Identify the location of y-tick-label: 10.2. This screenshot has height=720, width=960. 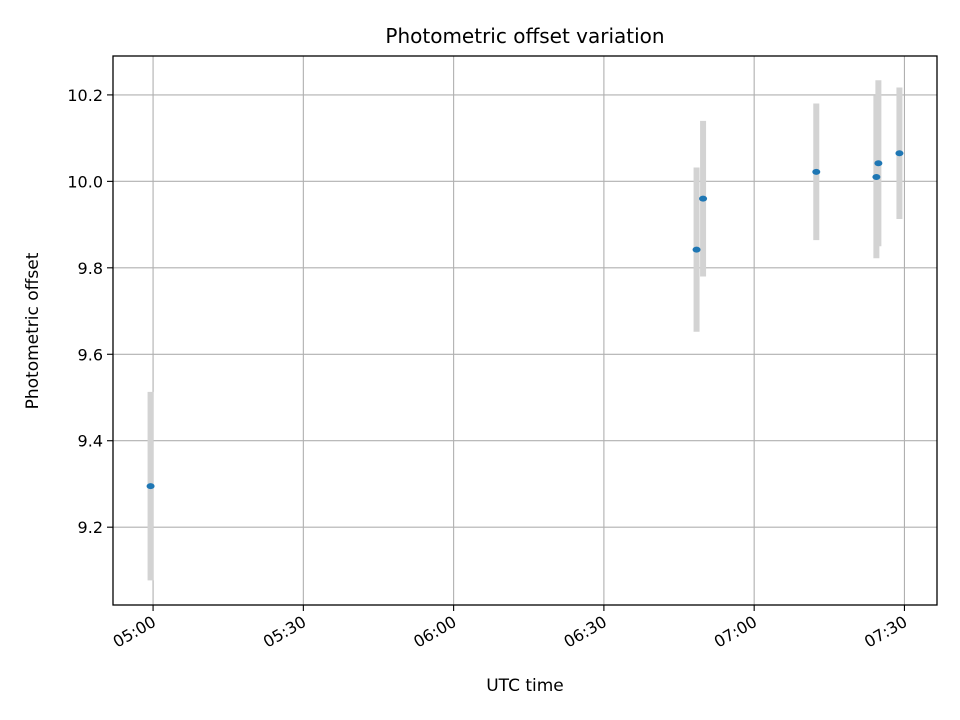
(85, 95).